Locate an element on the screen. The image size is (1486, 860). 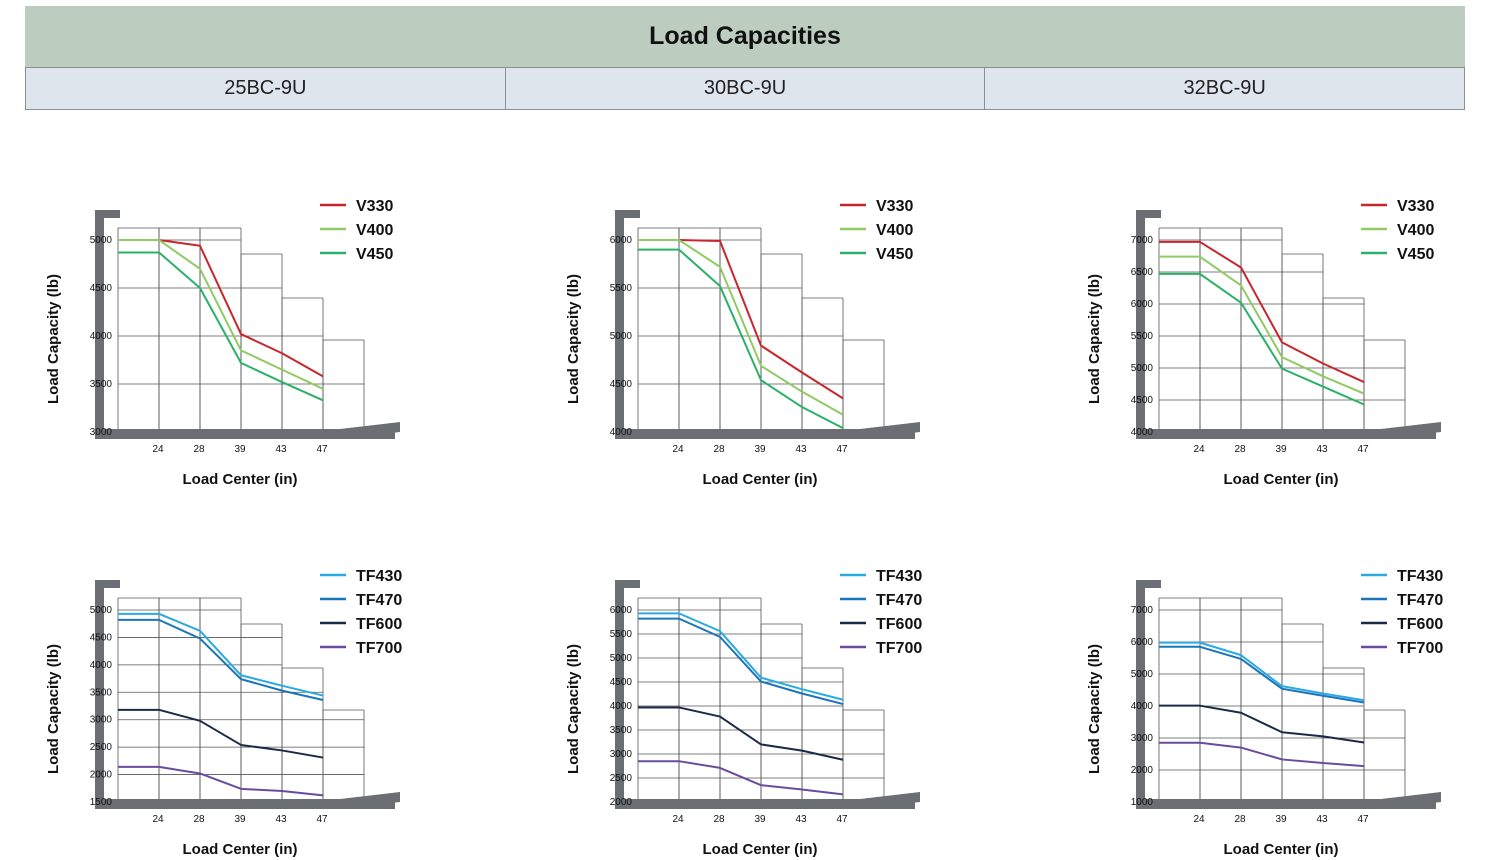
y-tick-label: 3500 is located at coordinates (101, 384).